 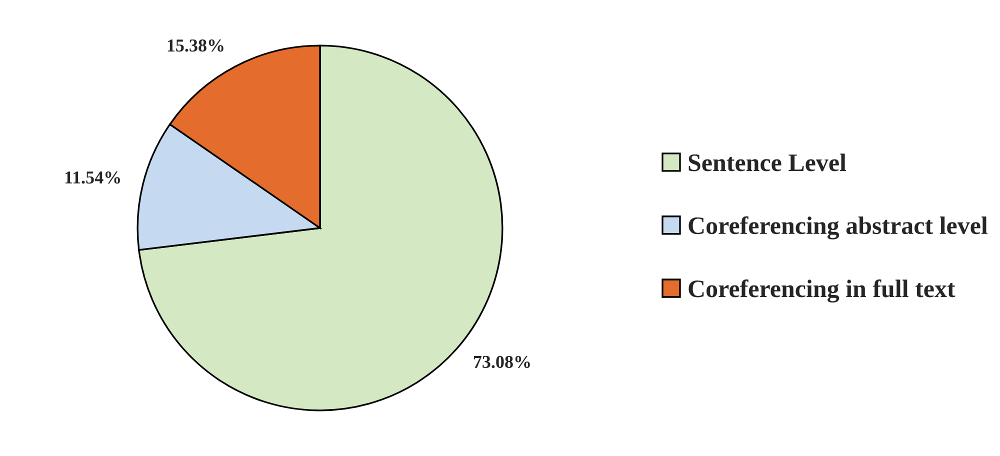 What do you see at coordinates (822, 291) in the screenshot?
I see `legend-label: Coreferencing in full text` at bounding box center [822, 291].